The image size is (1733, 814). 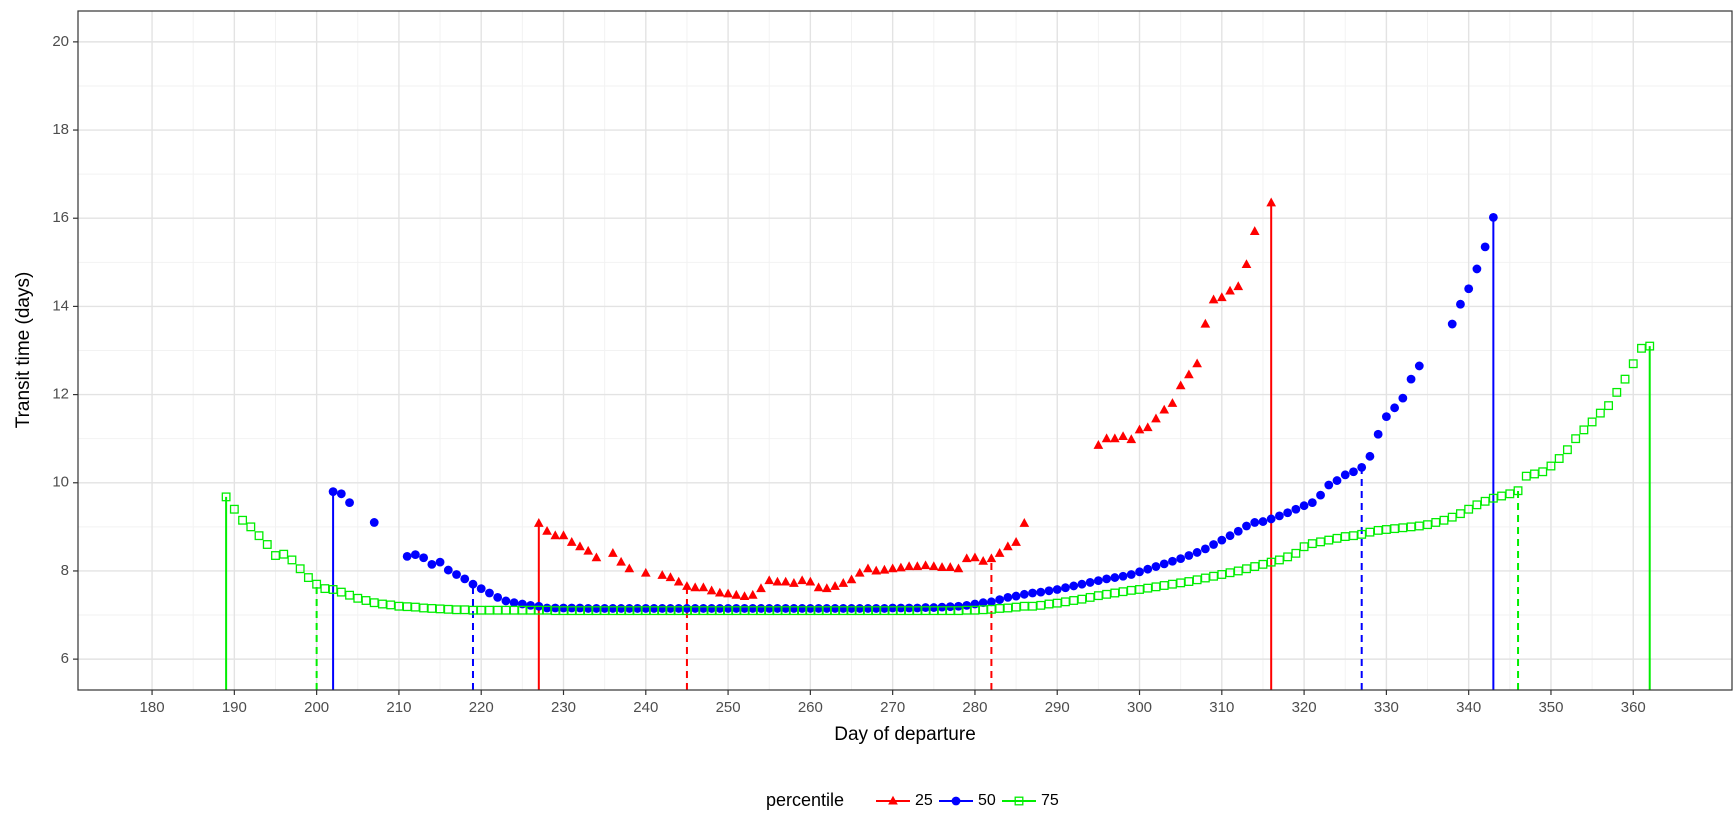 I want to click on x-tick-label: 220, so click(x=481, y=707).